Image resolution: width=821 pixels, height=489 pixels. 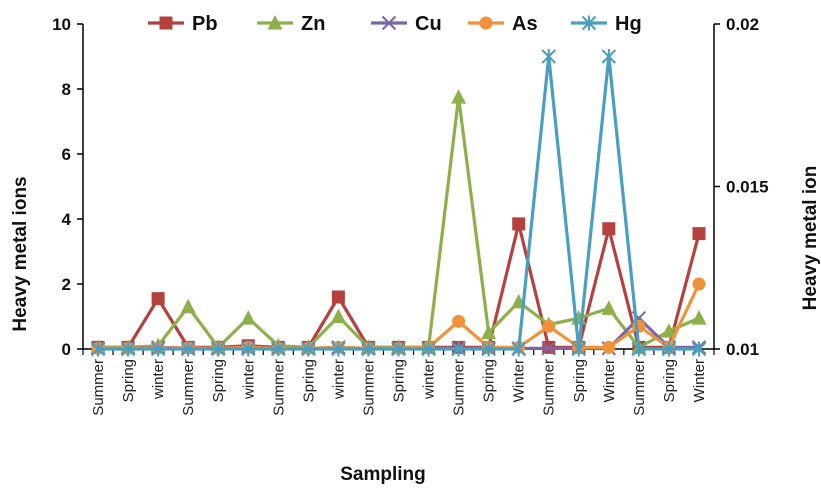 I want to click on y-right-tick-labels: 0.01 0.015 0.02, so click(x=747, y=187).